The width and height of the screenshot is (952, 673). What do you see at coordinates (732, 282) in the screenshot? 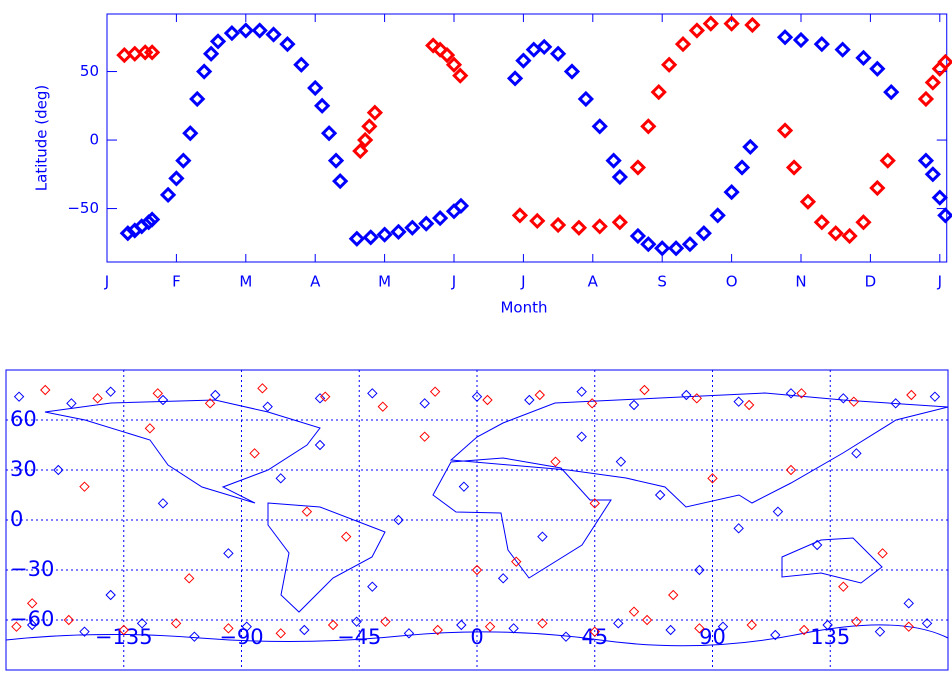
I see `x-tick-label: O` at bounding box center [732, 282].